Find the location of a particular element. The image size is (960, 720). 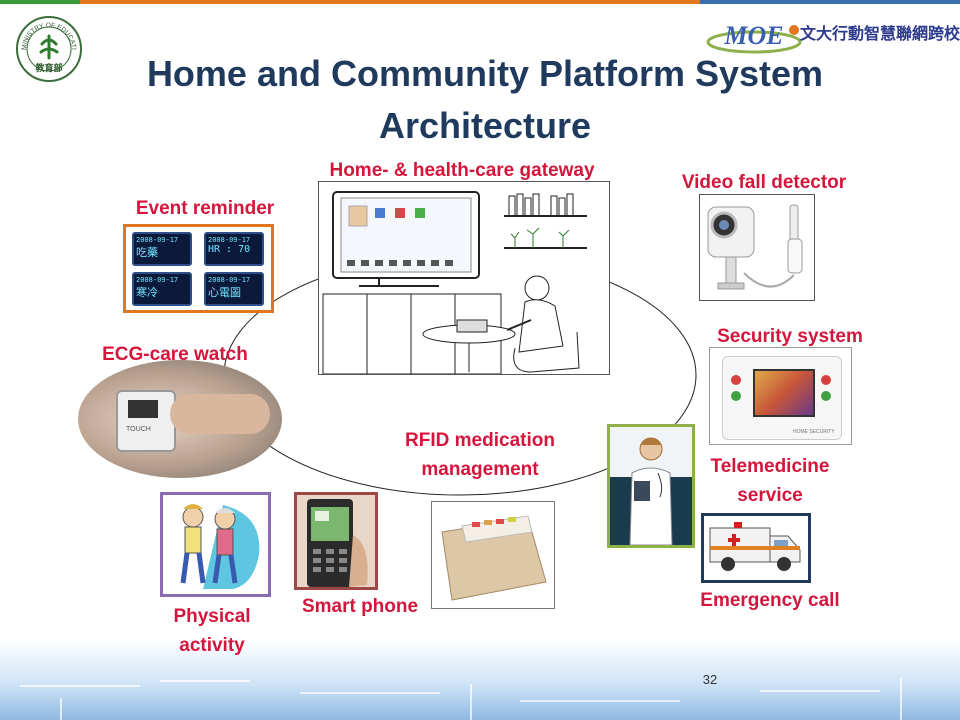

rfid-label-line-1: RFID medication is located at coordinates (480, 440).